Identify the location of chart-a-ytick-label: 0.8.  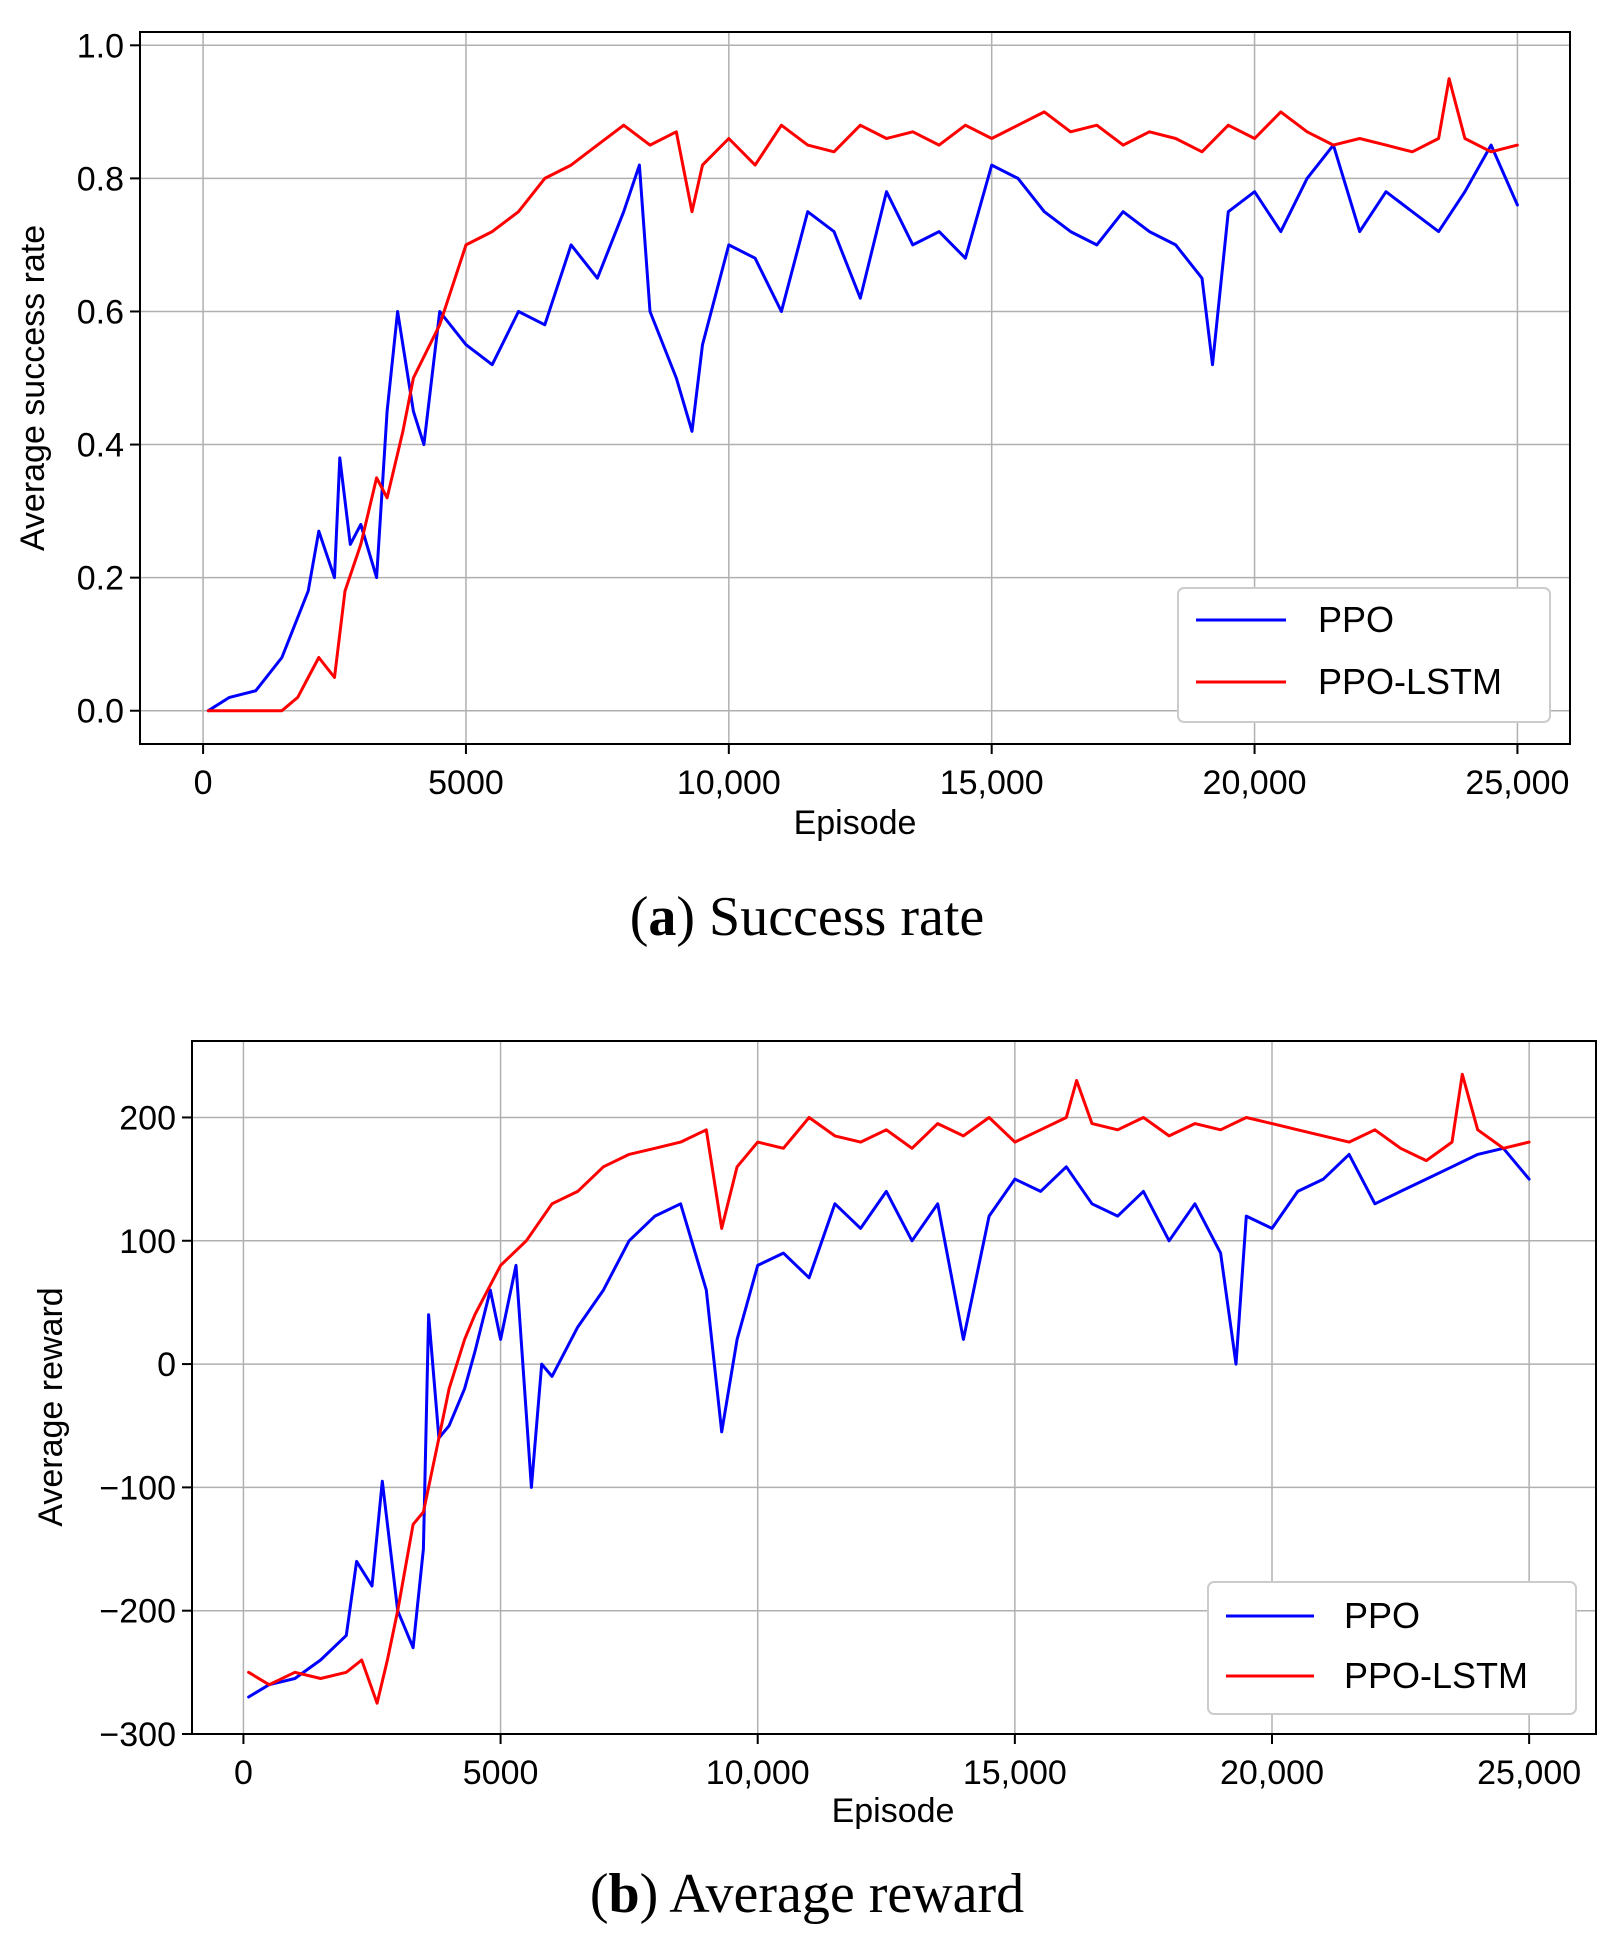
(100, 179).